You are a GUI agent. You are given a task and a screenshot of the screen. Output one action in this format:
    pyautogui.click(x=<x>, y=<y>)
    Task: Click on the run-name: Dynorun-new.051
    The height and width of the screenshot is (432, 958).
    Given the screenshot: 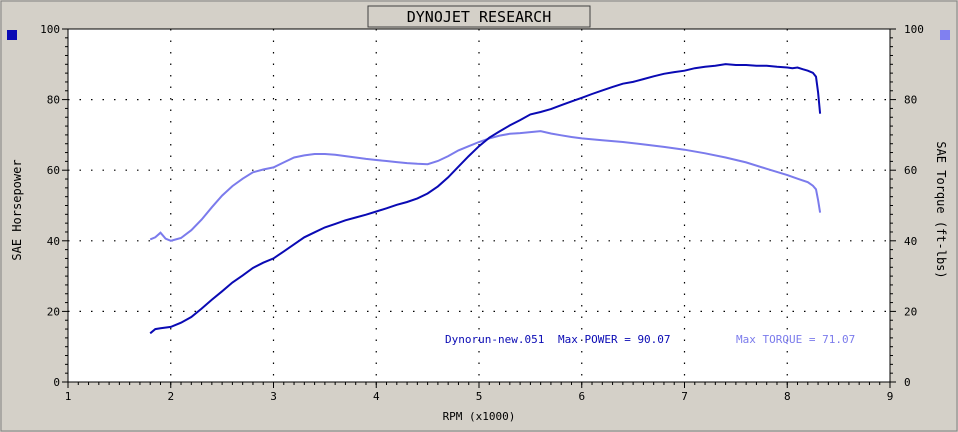 What is the action you would take?
    pyautogui.click(x=494, y=339)
    